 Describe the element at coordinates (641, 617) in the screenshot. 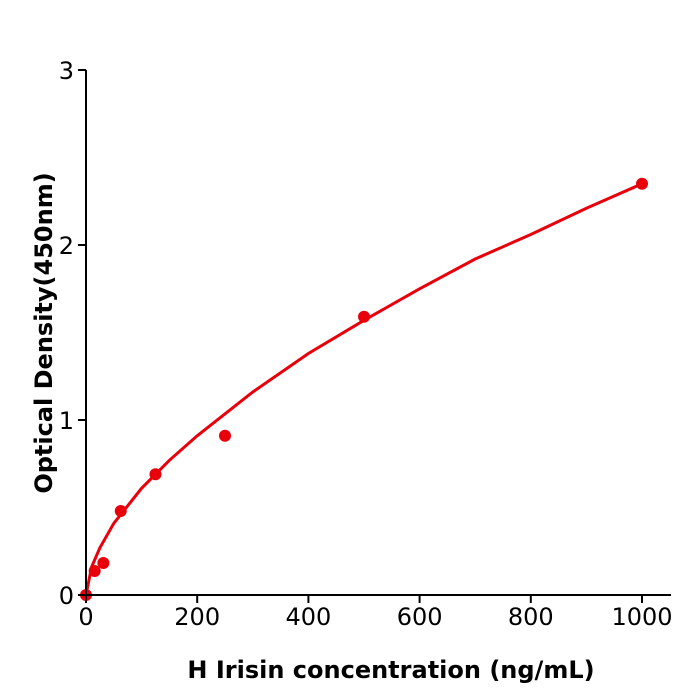

I see `x-tick-label: 1000` at that location.